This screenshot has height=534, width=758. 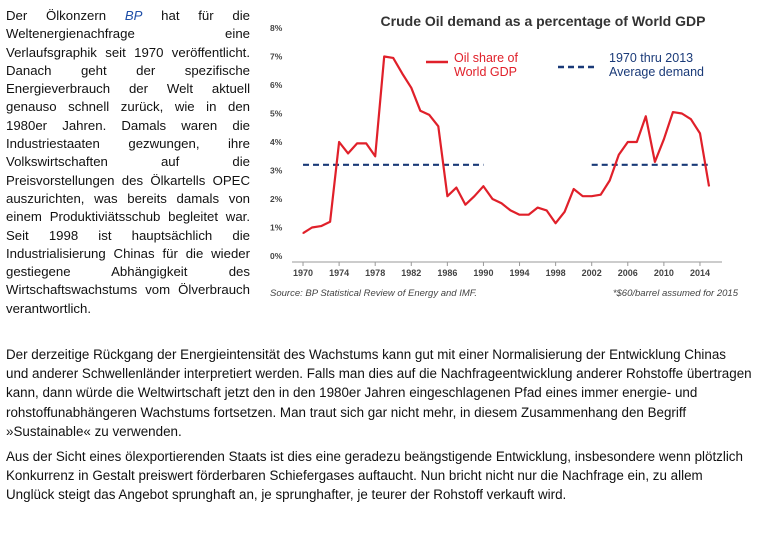 I want to click on y-axis: 0% 1% 2% 3% 4% 5% 6% 7% 8%, so click(x=276, y=142).